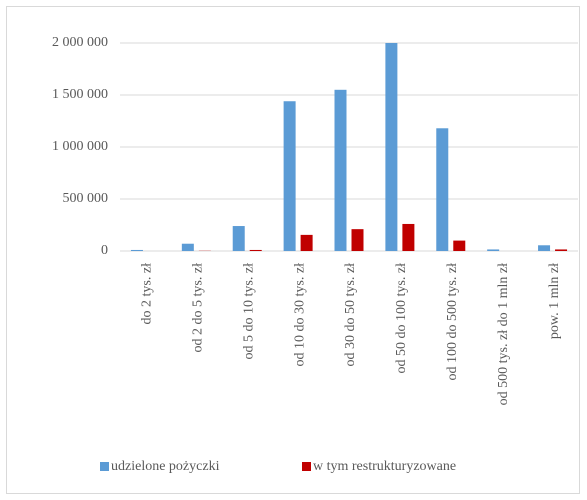 Image resolution: width=587 pixels, height=500 pixels. What do you see at coordinates (80, 146) in the screenshot?
I see `y-tick-label: 1 000 000` at bounding box center [80, 146].